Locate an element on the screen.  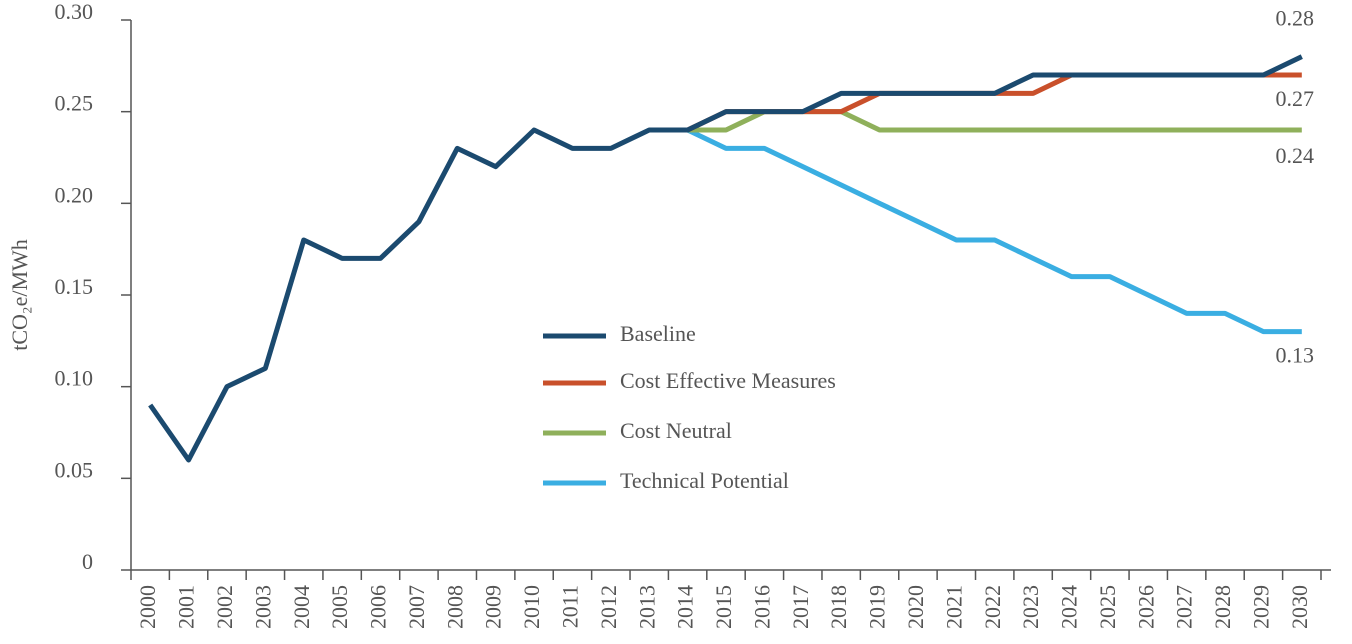
x-tick-label: 2022 is located at coordinates (992, 607).